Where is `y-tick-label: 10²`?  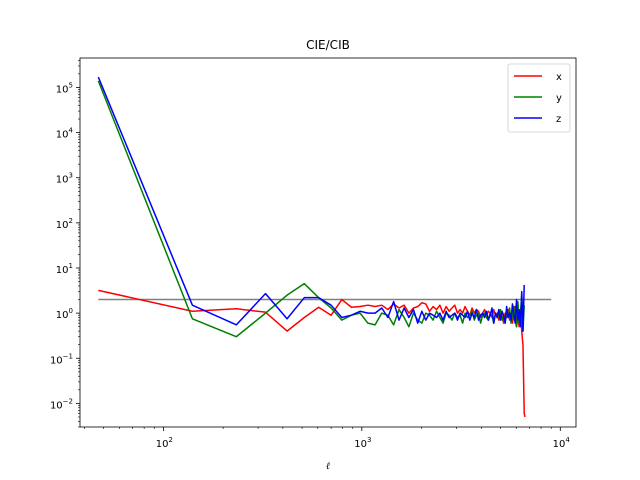
y-tick-label: 10² is located at coordinates (64, 224).